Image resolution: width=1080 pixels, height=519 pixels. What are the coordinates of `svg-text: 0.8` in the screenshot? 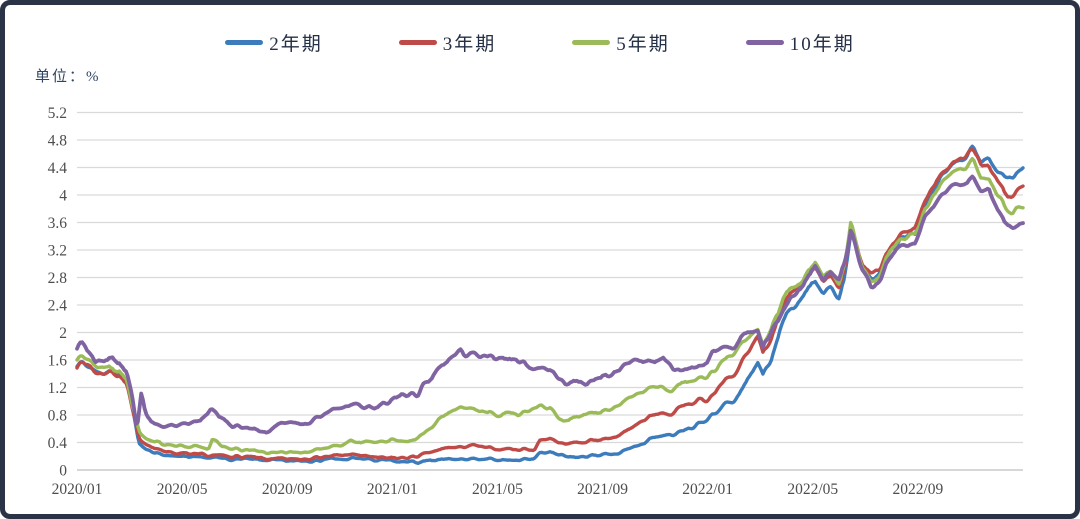 It's located at (58, 416).